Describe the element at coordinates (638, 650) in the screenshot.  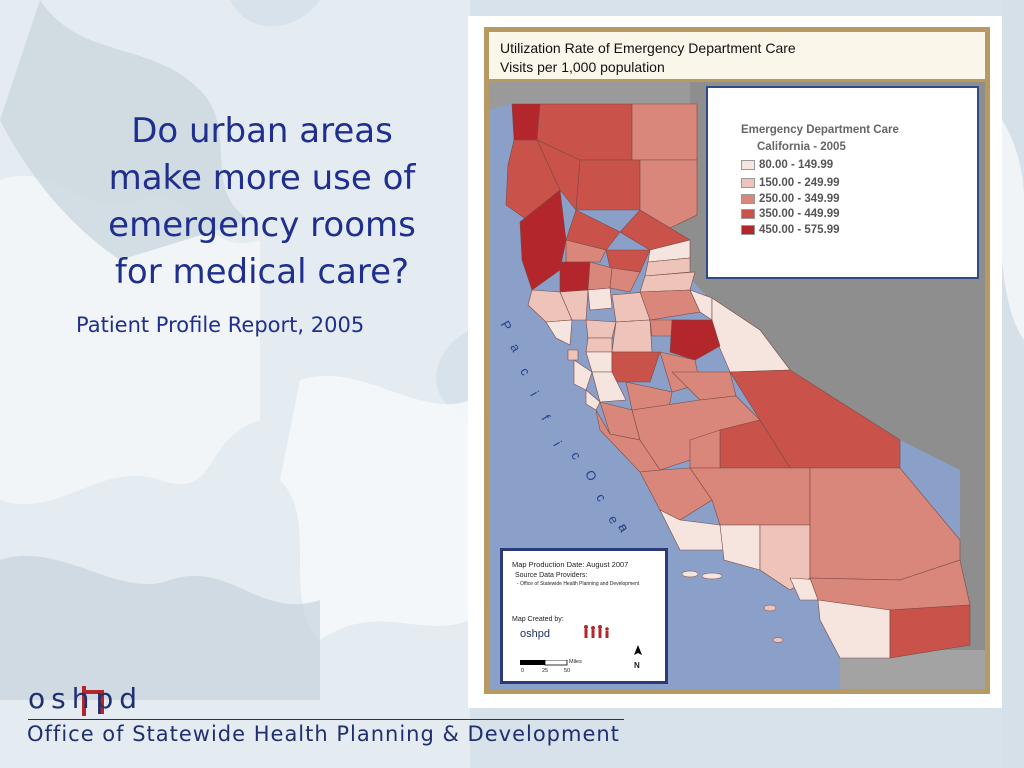
I see `north-arrow-icon` at that location.